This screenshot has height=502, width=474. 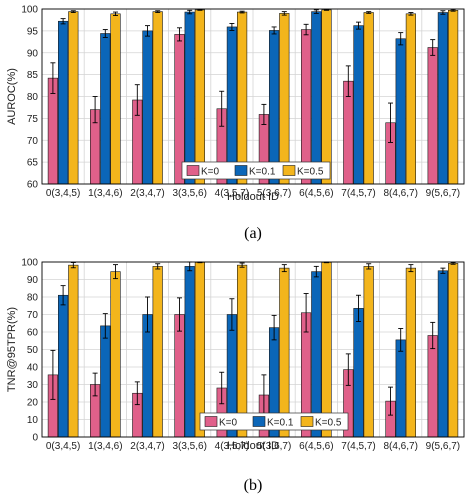 What do you see at coordinates (147, 193) in the screenshot?
I see `x-tick-label: 2(3,4,7)` at bounding box center [147, 193].